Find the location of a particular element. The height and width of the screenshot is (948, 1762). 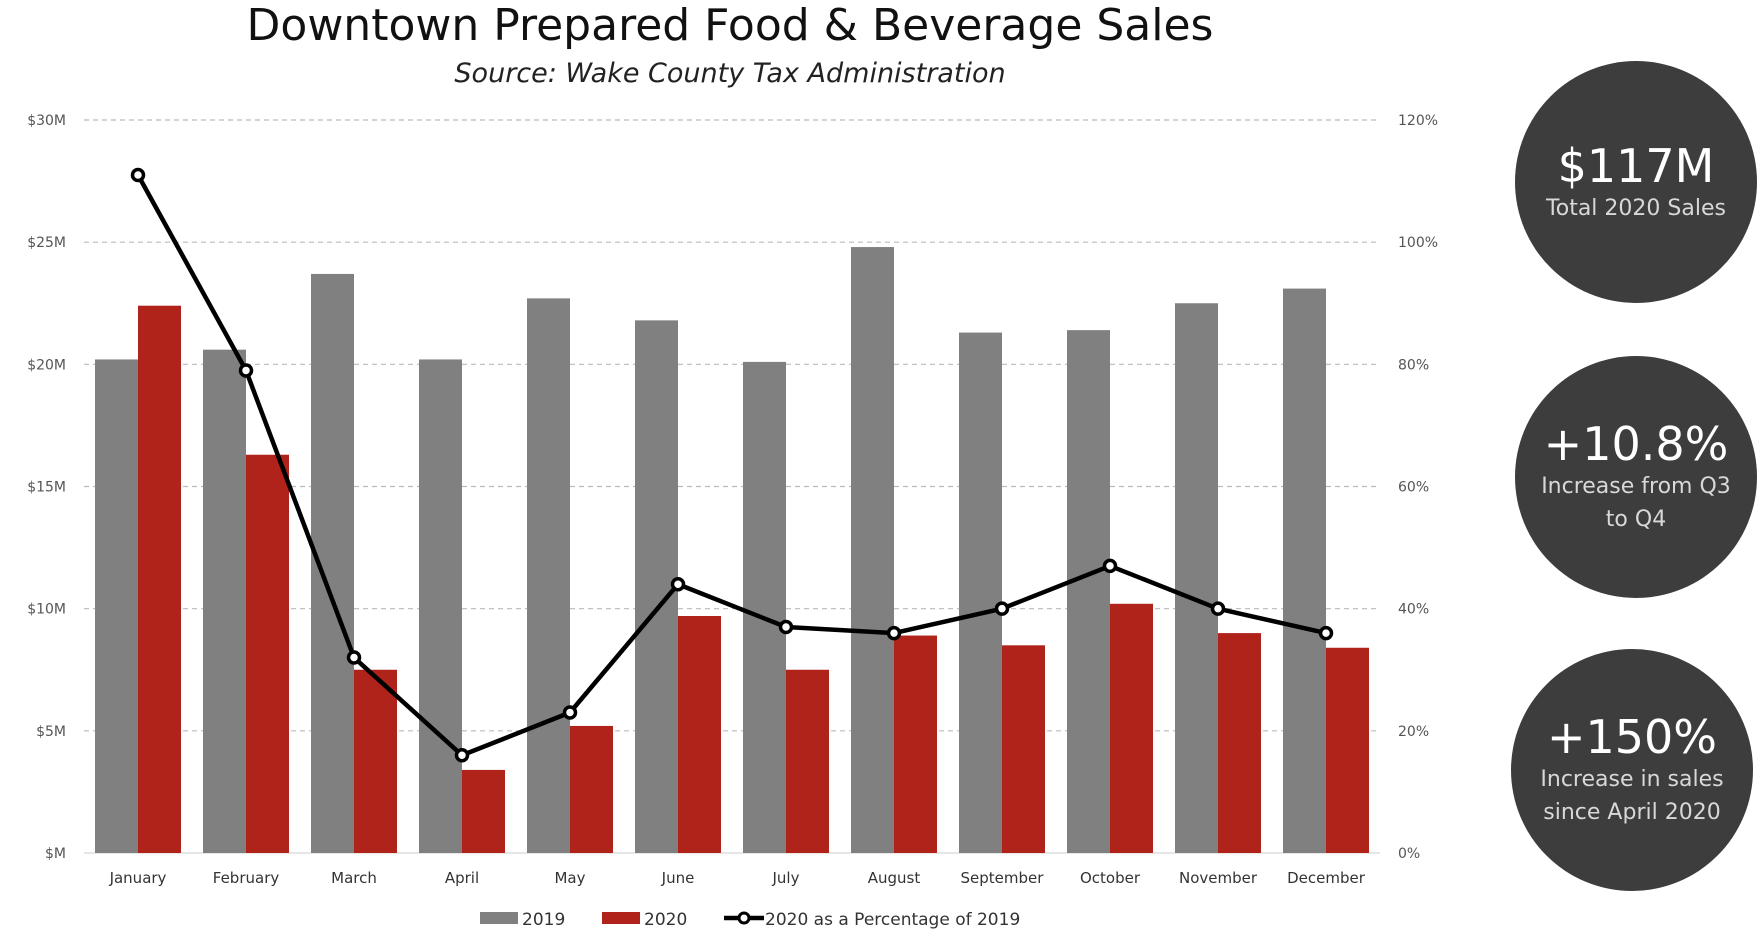

legend-label: 2019 is located at coordinates (543, 920).